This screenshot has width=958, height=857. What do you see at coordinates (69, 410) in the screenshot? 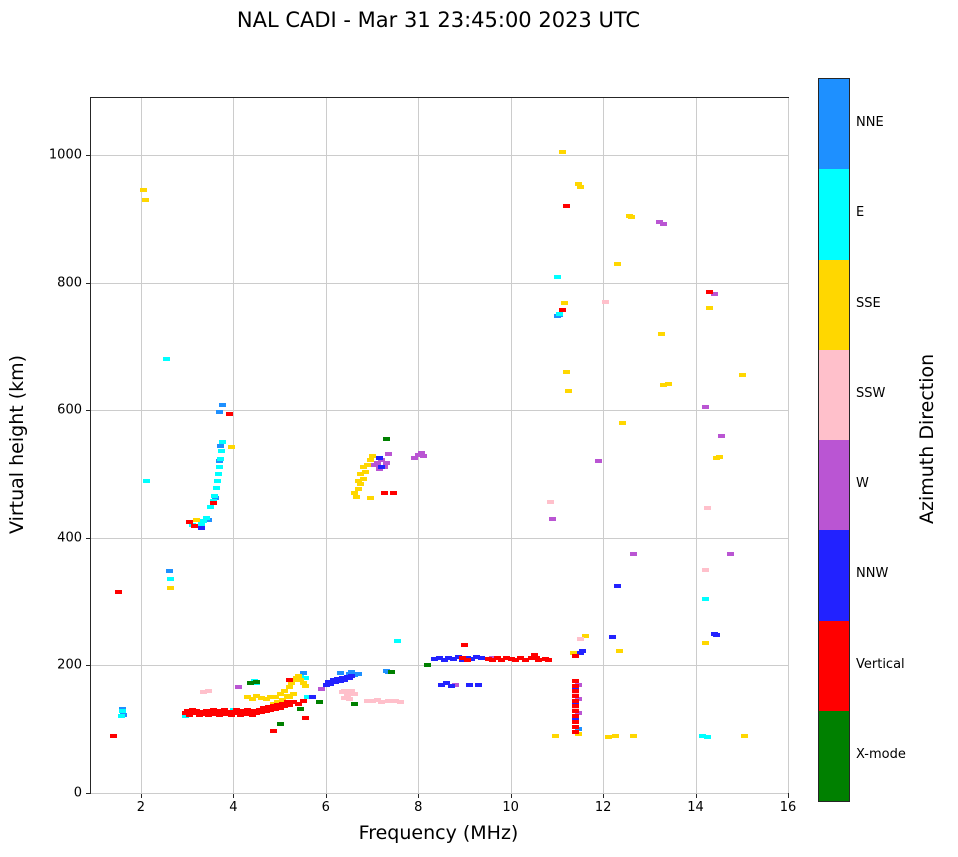
I see `y-tick-label: 600` at bounding box center [69, 410].